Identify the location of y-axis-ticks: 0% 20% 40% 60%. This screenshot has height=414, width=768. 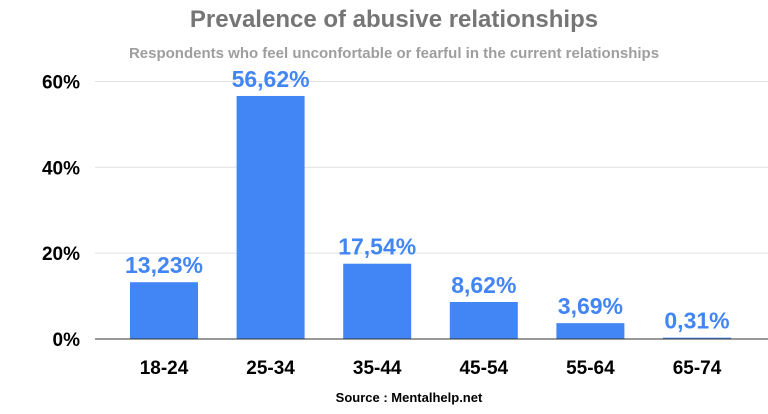
(61, 211).